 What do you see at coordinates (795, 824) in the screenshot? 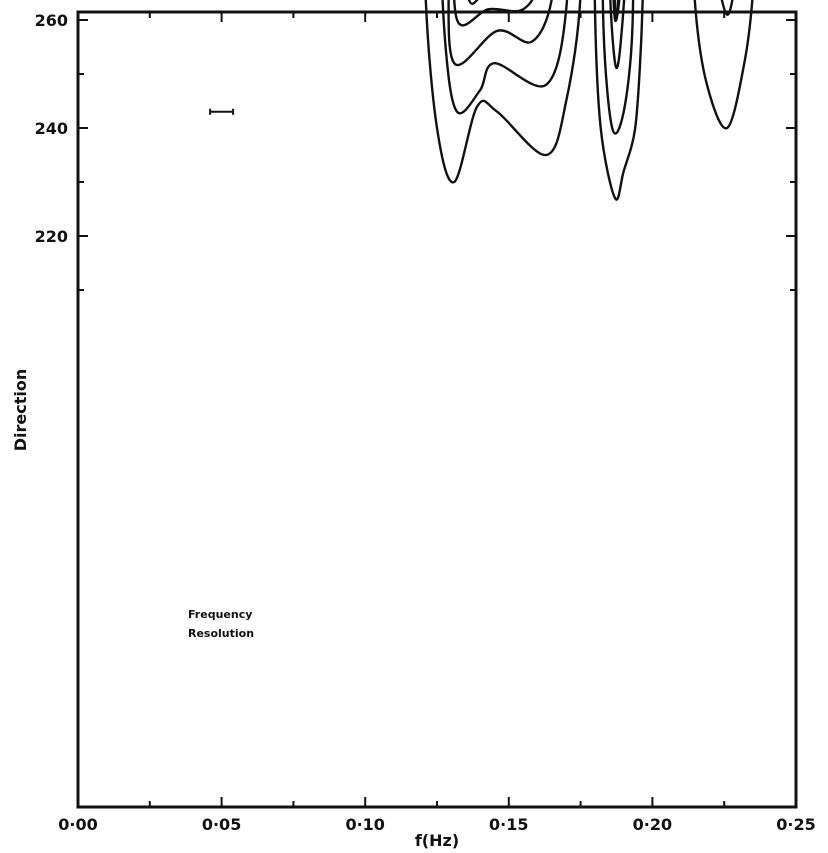
I see `x-tick-label: 0·25` at bounding box center [795, 824].